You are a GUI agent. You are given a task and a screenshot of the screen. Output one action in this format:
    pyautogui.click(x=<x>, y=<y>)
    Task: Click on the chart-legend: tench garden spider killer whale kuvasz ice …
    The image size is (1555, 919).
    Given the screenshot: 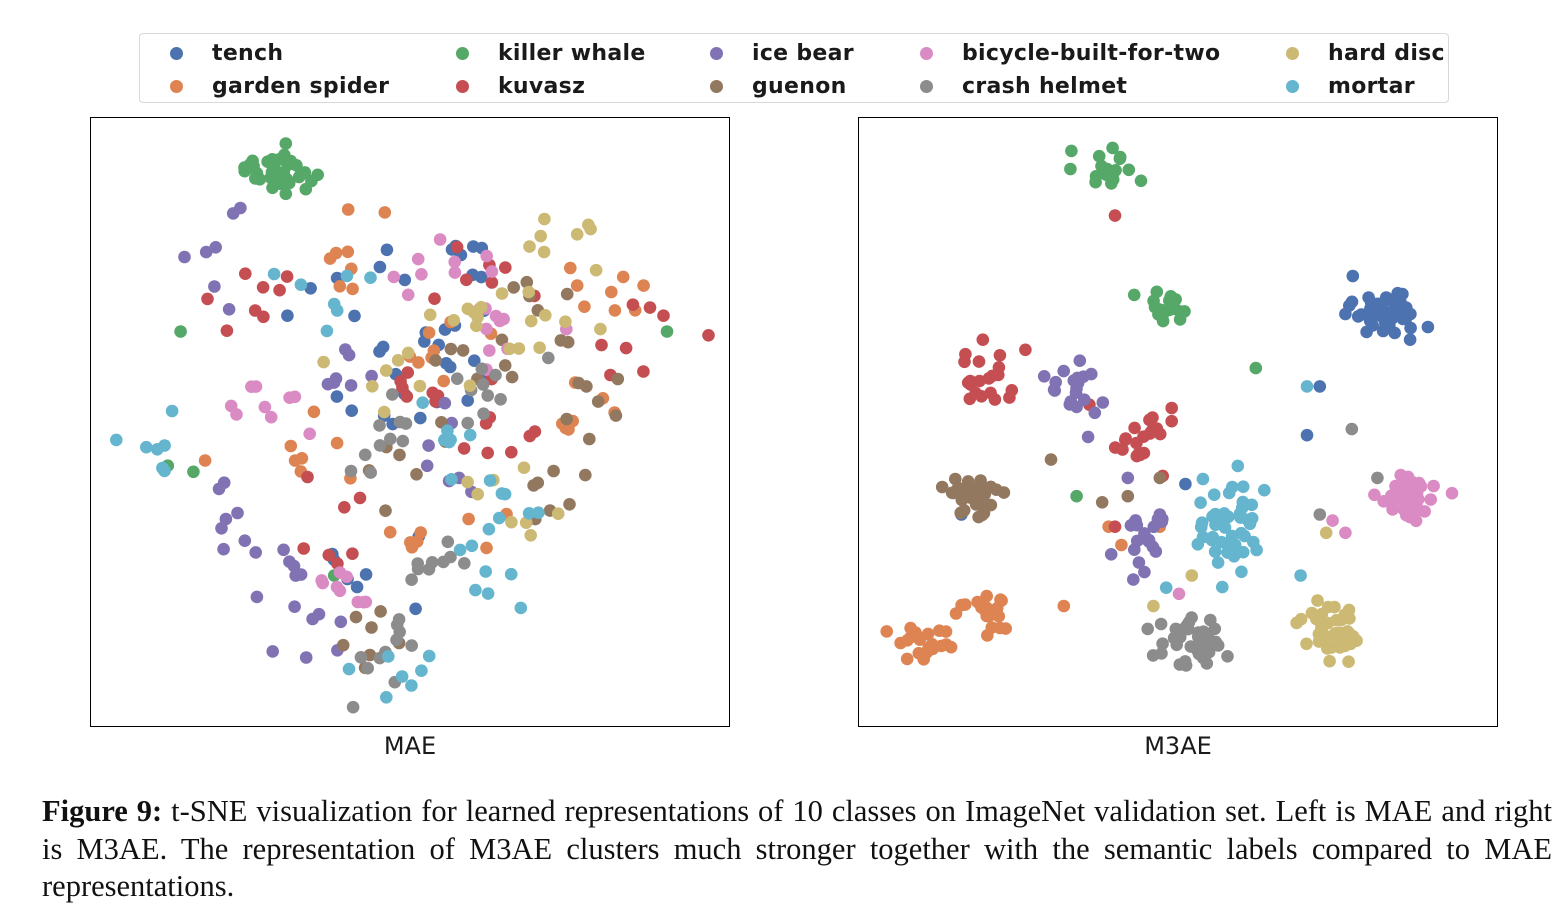 What is the action you would take?
    pyautogui.click(x=794, y=68)
    